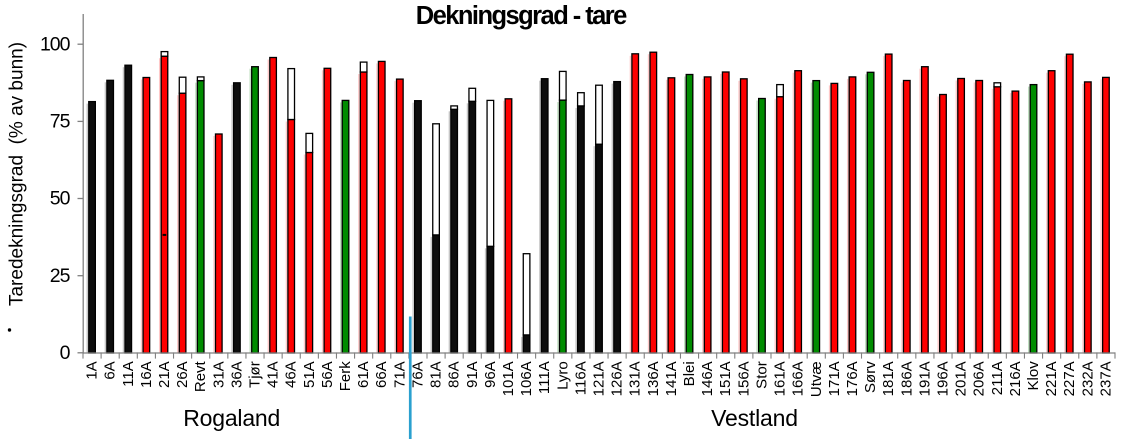 The width and height of the screenshot is (1140, 439). What do you see at coordinates (761, 375) in the screenshot?
I see `svg-text: Stor` at bounding box center [761, 375].